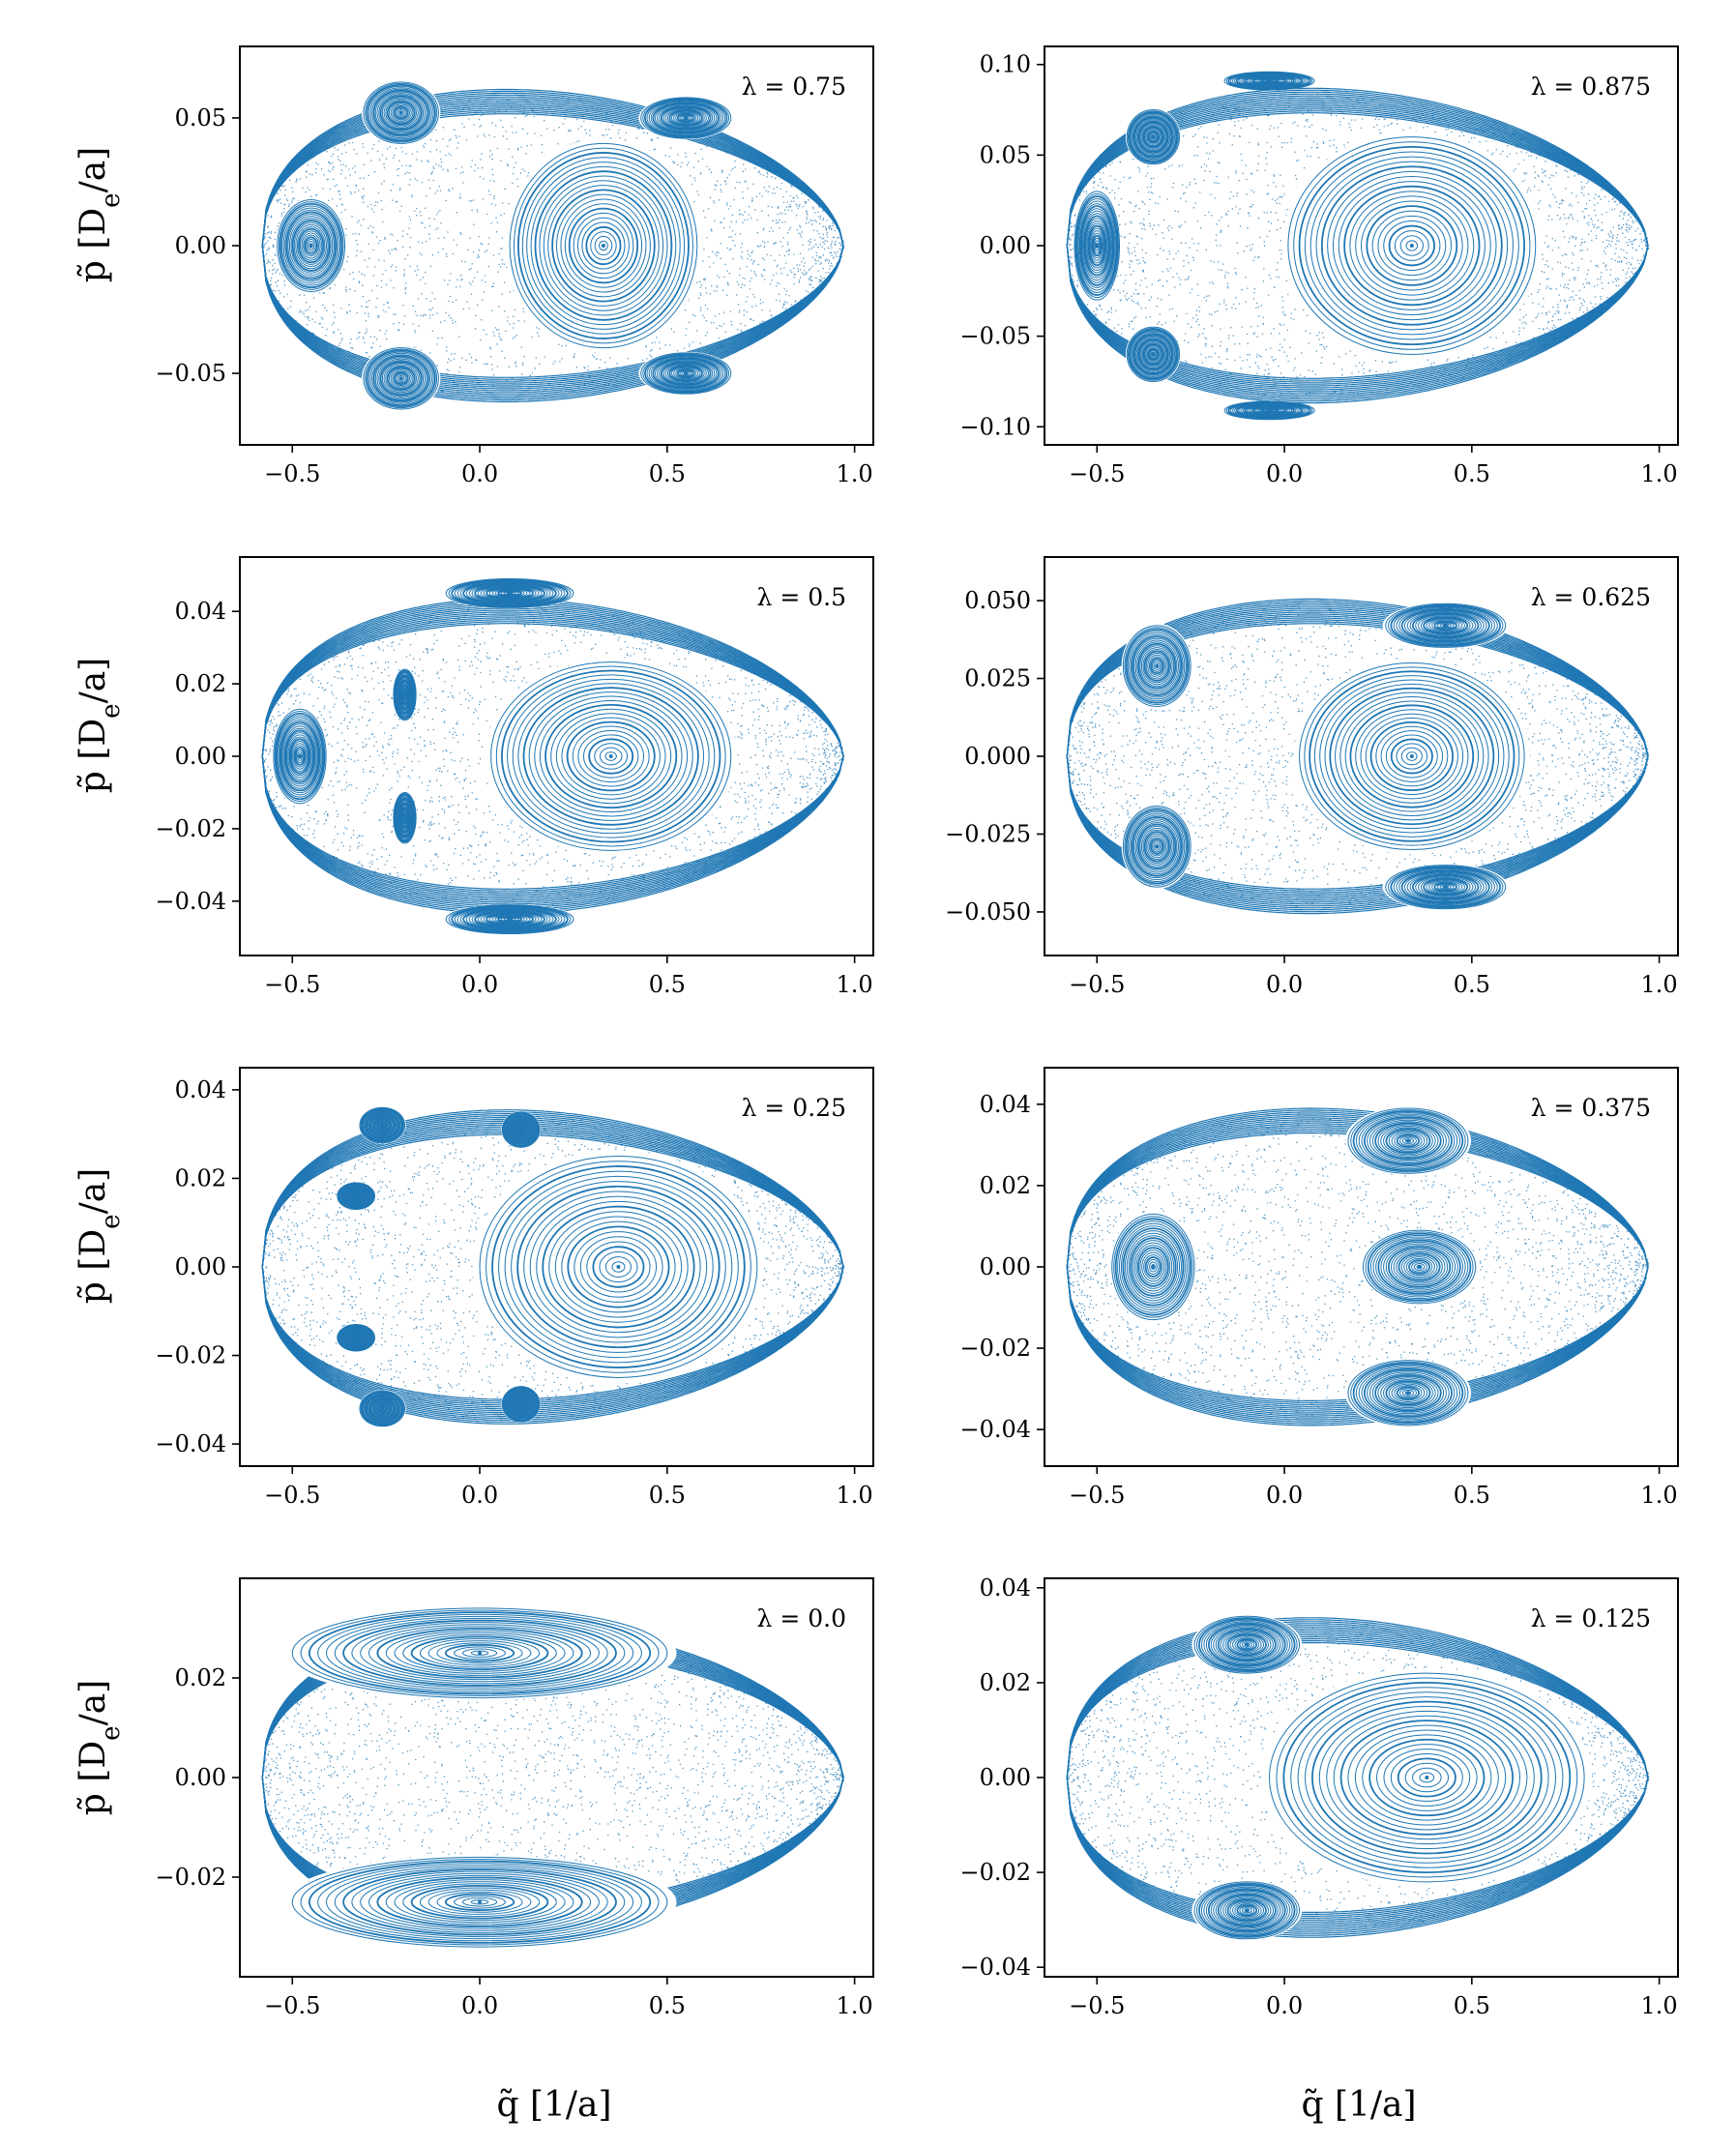 The height and width of the screenshot is (2146, 1736). What do you see at coordinates (997, 600) in the screenshot?
I see `y-tick-label: 0.050` at bounding box center [997, 600].